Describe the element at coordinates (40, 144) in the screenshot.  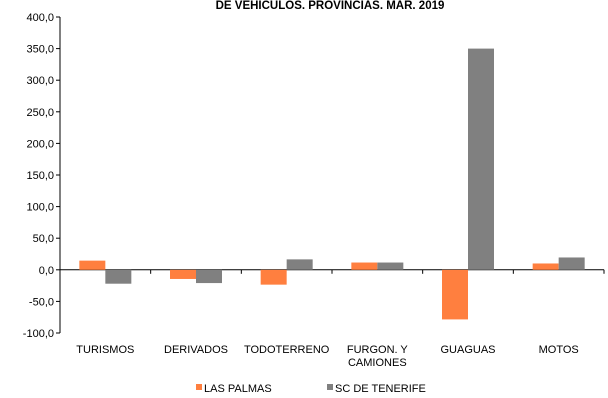
I see `y-tick-label: 200,0` at that location.